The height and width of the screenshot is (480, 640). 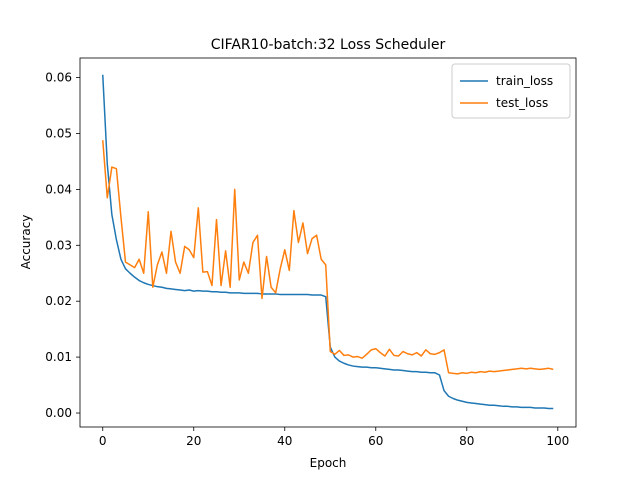 I want to click on chart-title: CIFAR10-batch:32 Loss Scheduler, so click(x=328, y=45).